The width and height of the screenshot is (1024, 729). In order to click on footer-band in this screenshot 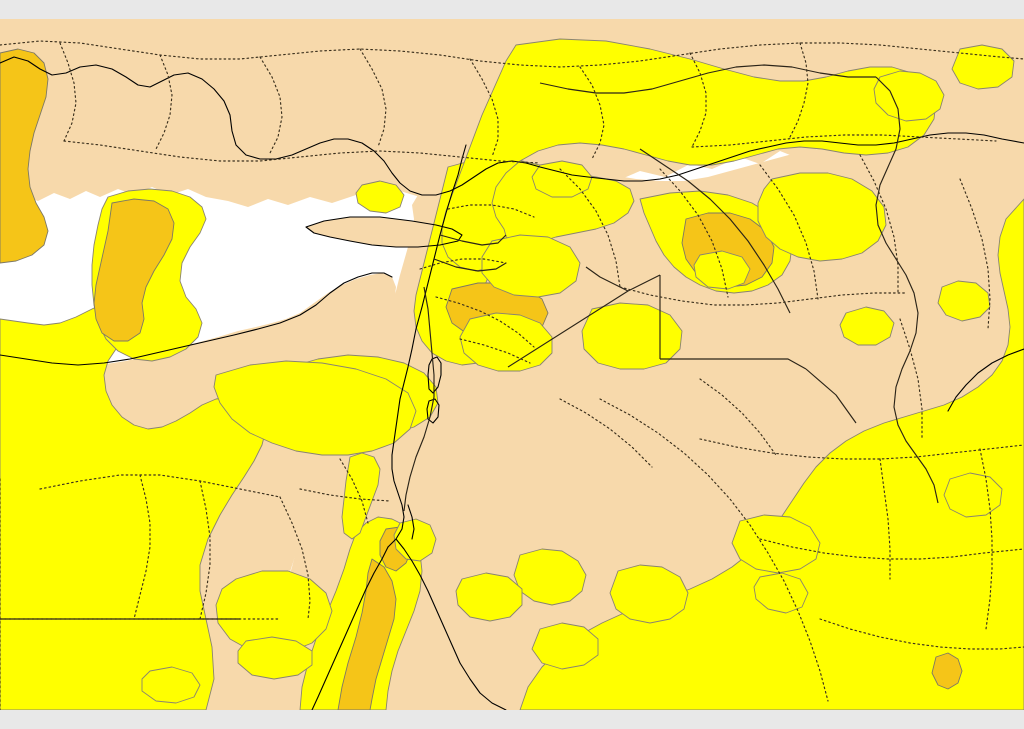, I will do `click(512, 719)`.